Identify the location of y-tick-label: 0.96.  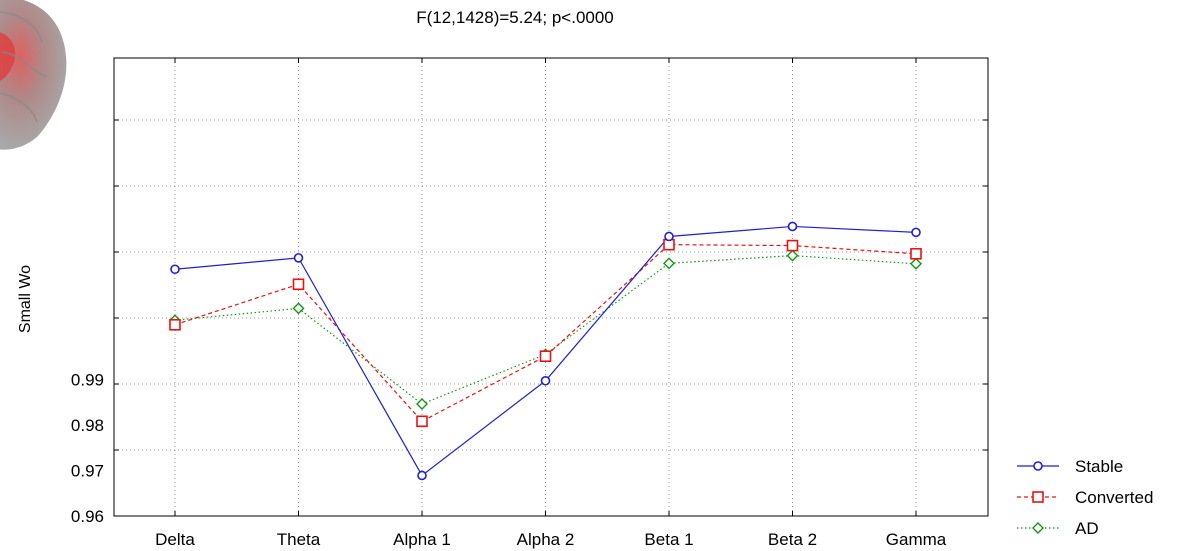
(87, 516).